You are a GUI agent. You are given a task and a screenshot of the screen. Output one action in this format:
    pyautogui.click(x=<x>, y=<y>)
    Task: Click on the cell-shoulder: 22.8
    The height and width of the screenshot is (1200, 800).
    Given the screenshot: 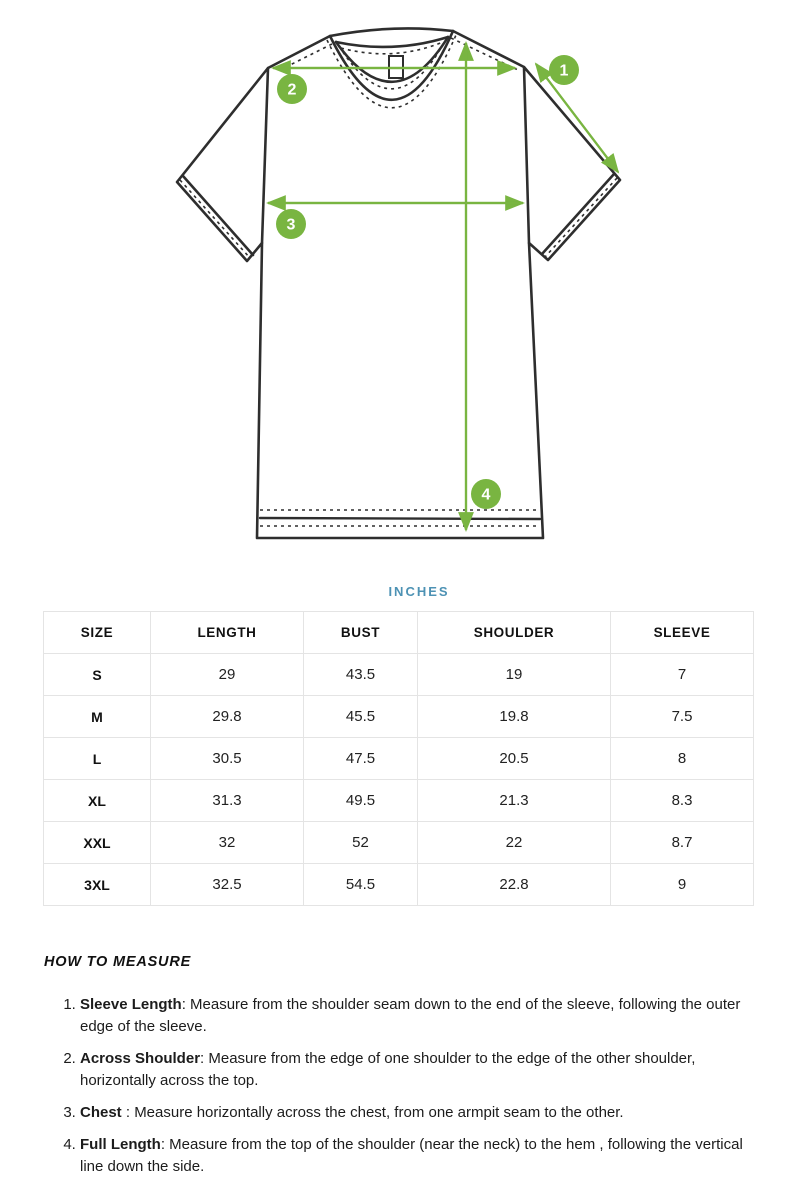 What is the action you would take?
    pyautogui.click(x=514, y=884)
    